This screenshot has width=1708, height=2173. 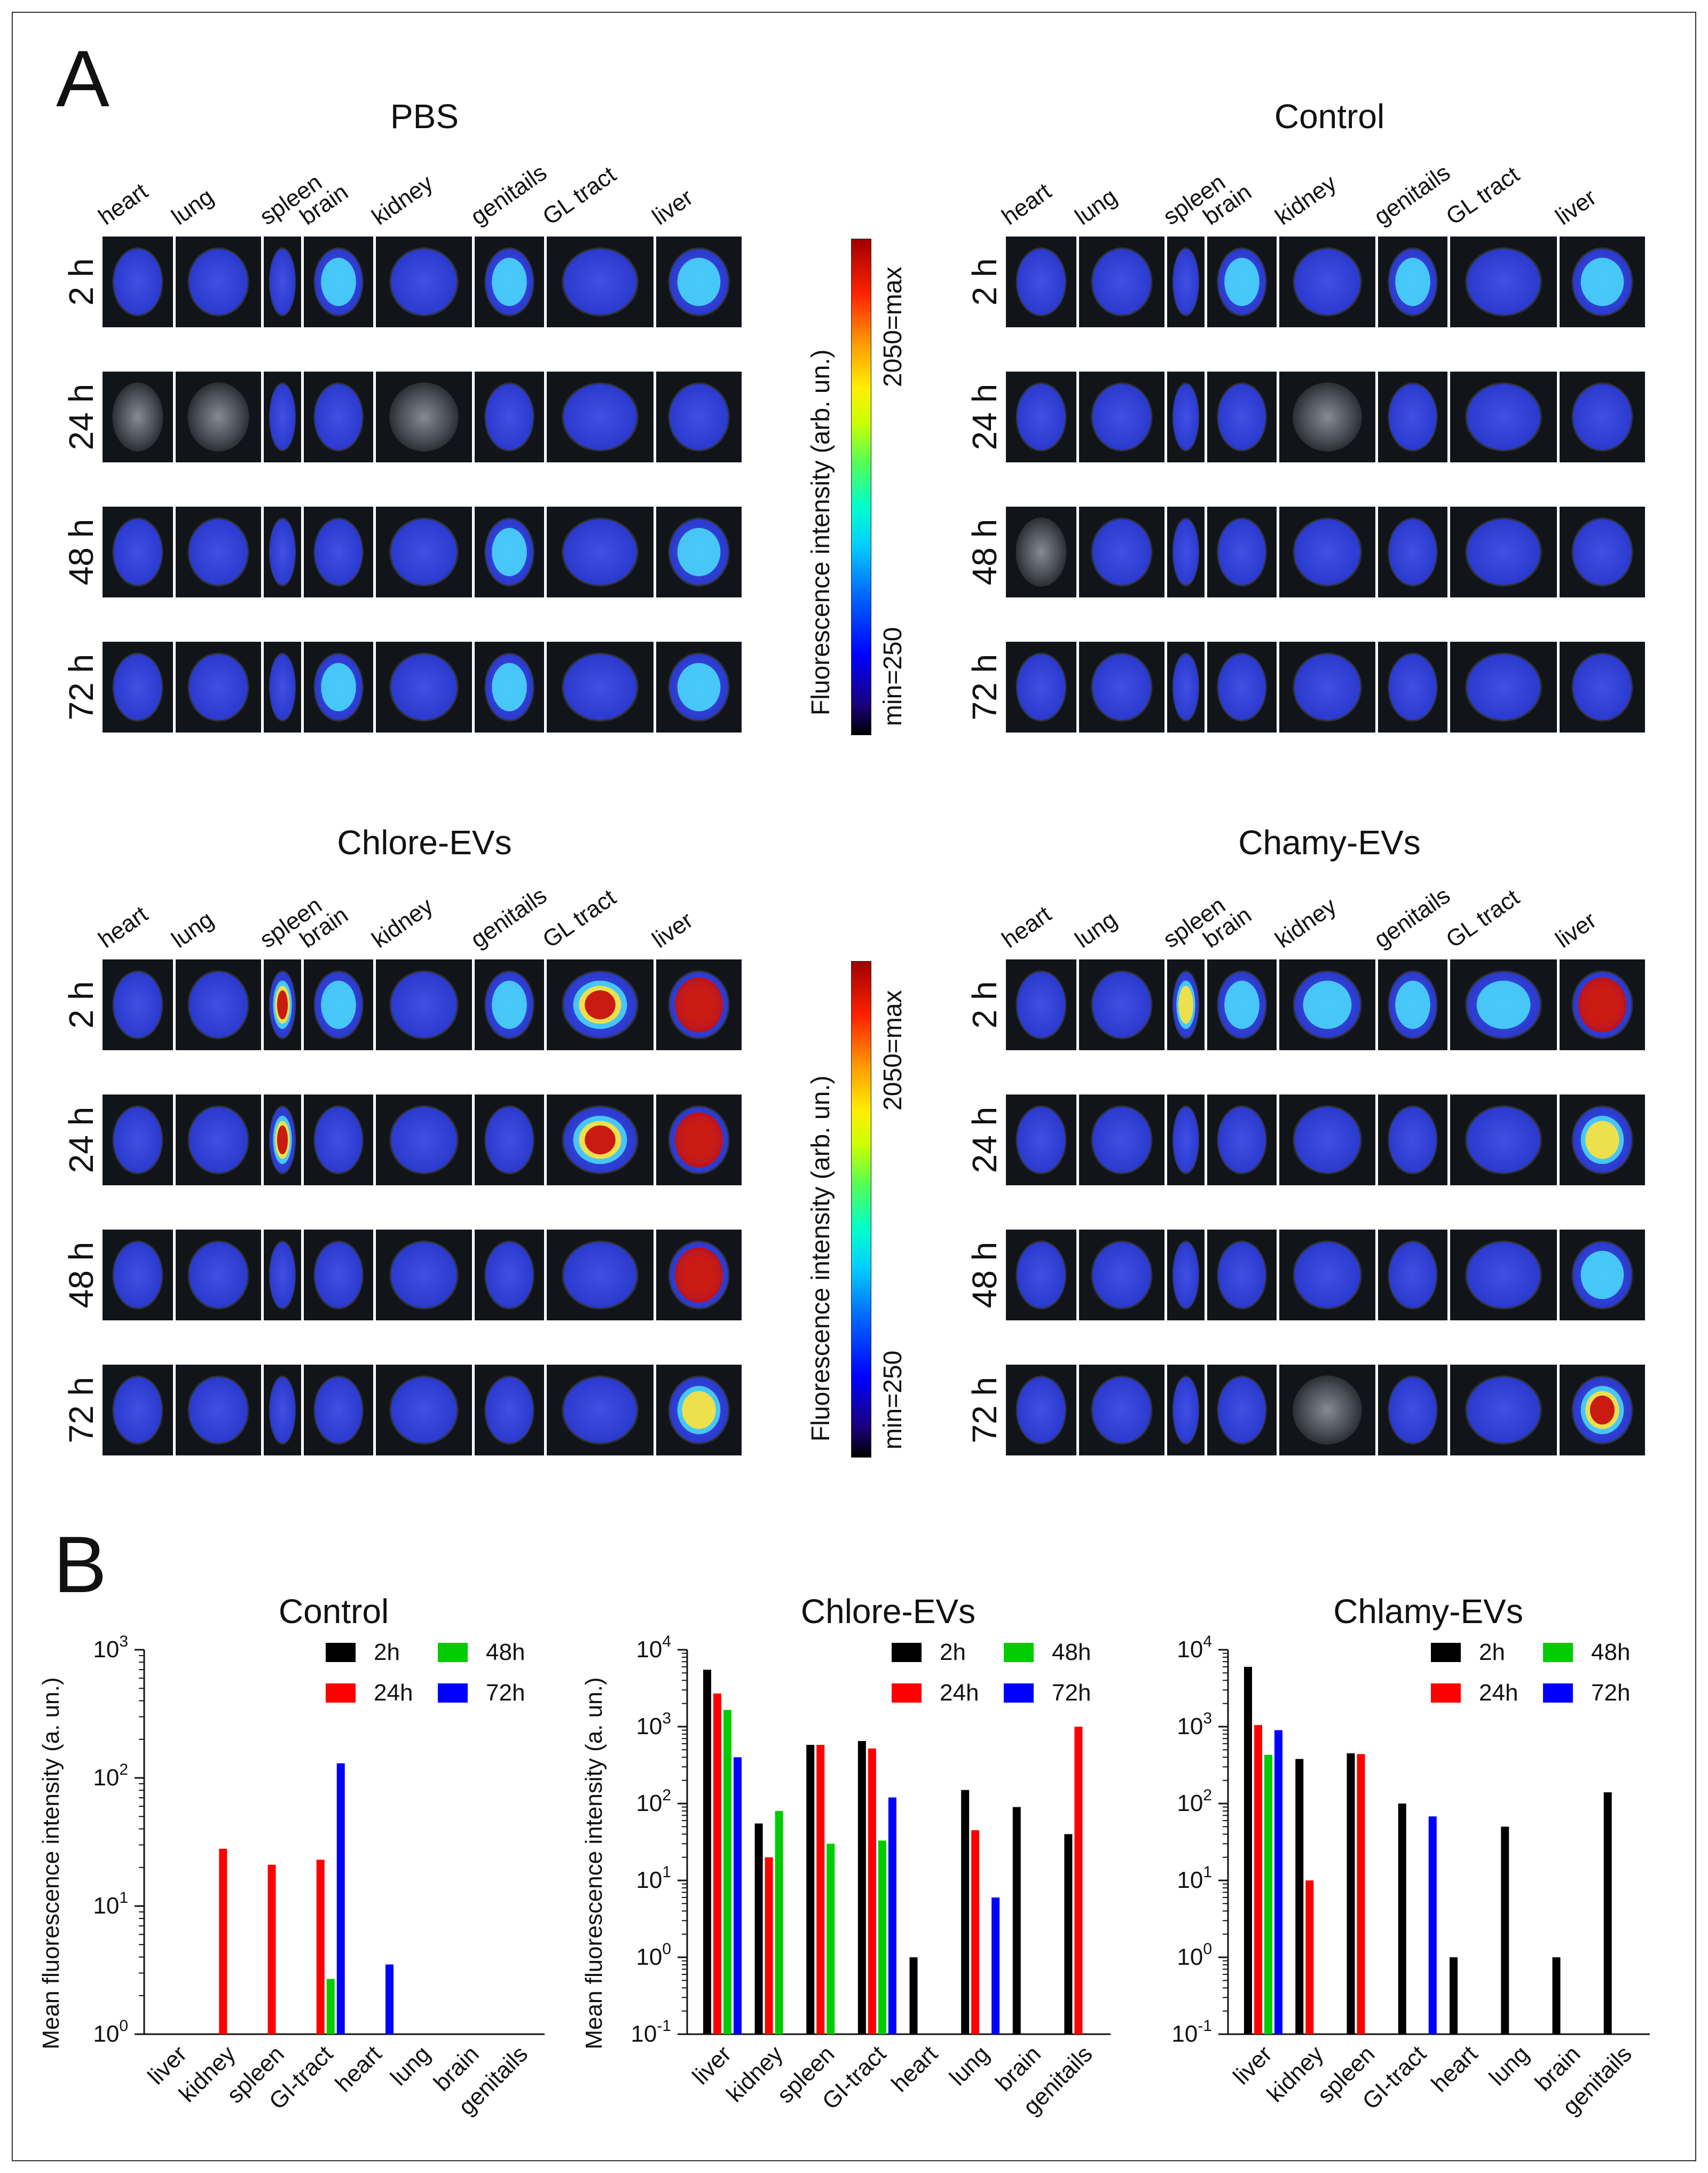 I want to click on legend-swatch-2h, so click(x=341, y=1653).